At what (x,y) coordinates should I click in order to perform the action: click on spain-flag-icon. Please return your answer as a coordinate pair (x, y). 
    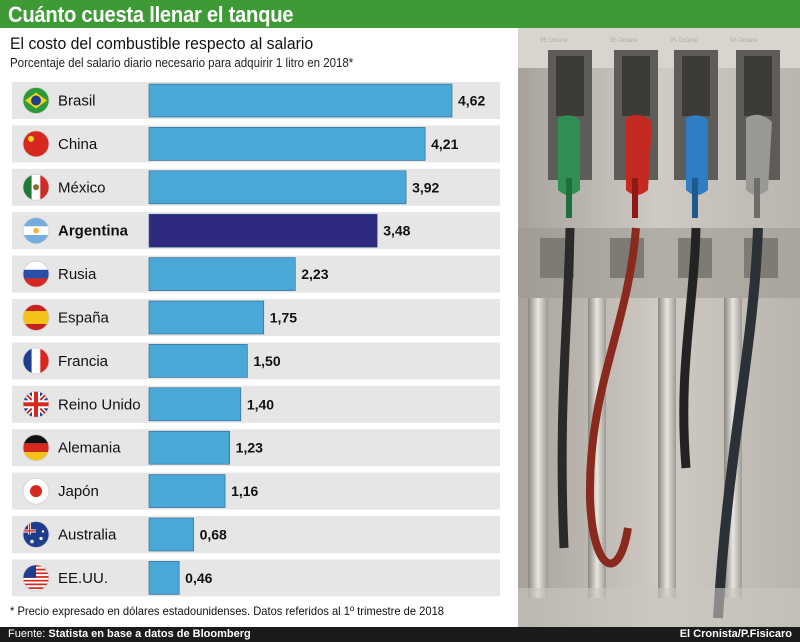
    Looking at the image, I should click on (36, 317).